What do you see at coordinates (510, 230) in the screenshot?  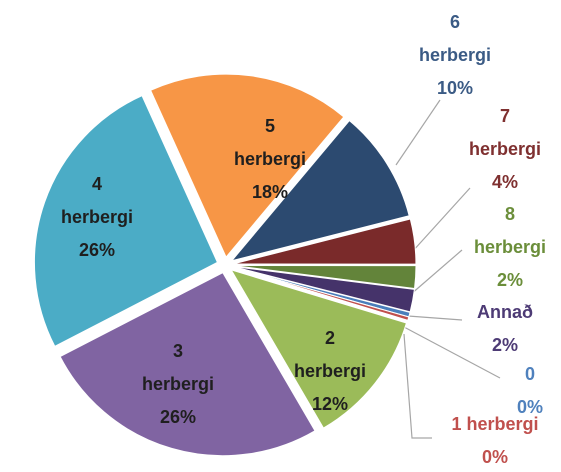 I see `slice-name: 8 herbergi` at bounding box center [510, 230].